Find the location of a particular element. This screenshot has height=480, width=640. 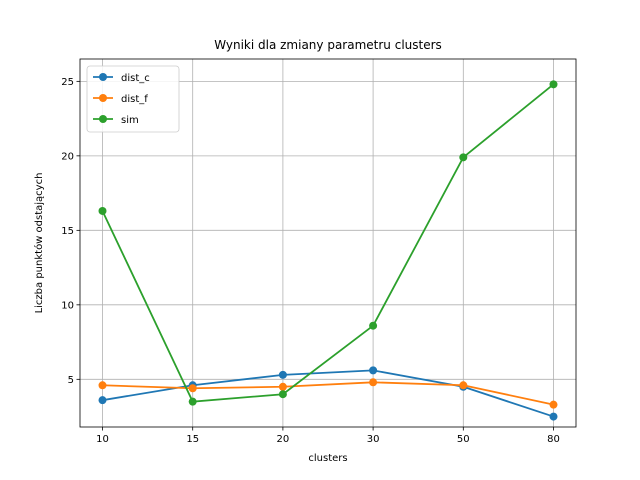

x-tick-label: 10 is located at coordinates (102, 439).